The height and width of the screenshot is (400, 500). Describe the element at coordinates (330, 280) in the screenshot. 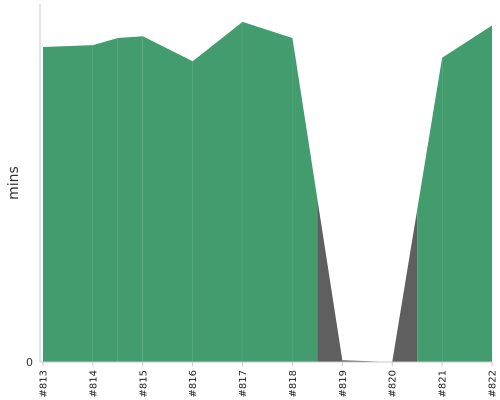

I see `area-segment-6-b` at that location.